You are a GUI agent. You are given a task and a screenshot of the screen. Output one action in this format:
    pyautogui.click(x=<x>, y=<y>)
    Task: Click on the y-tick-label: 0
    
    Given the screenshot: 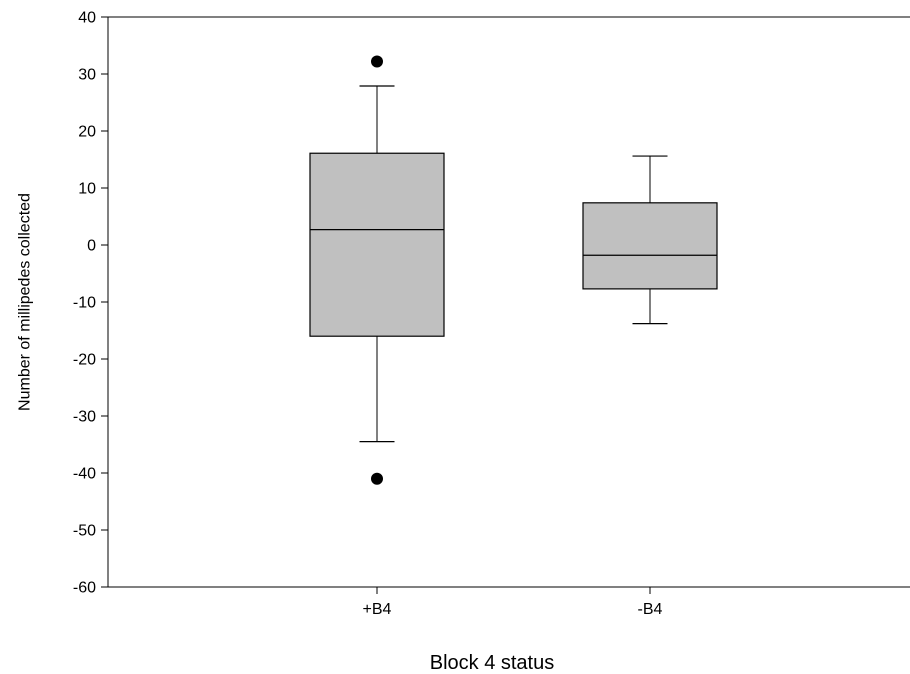 What is the action you would take?
    pyautogui.click(x=91, y=246)
    